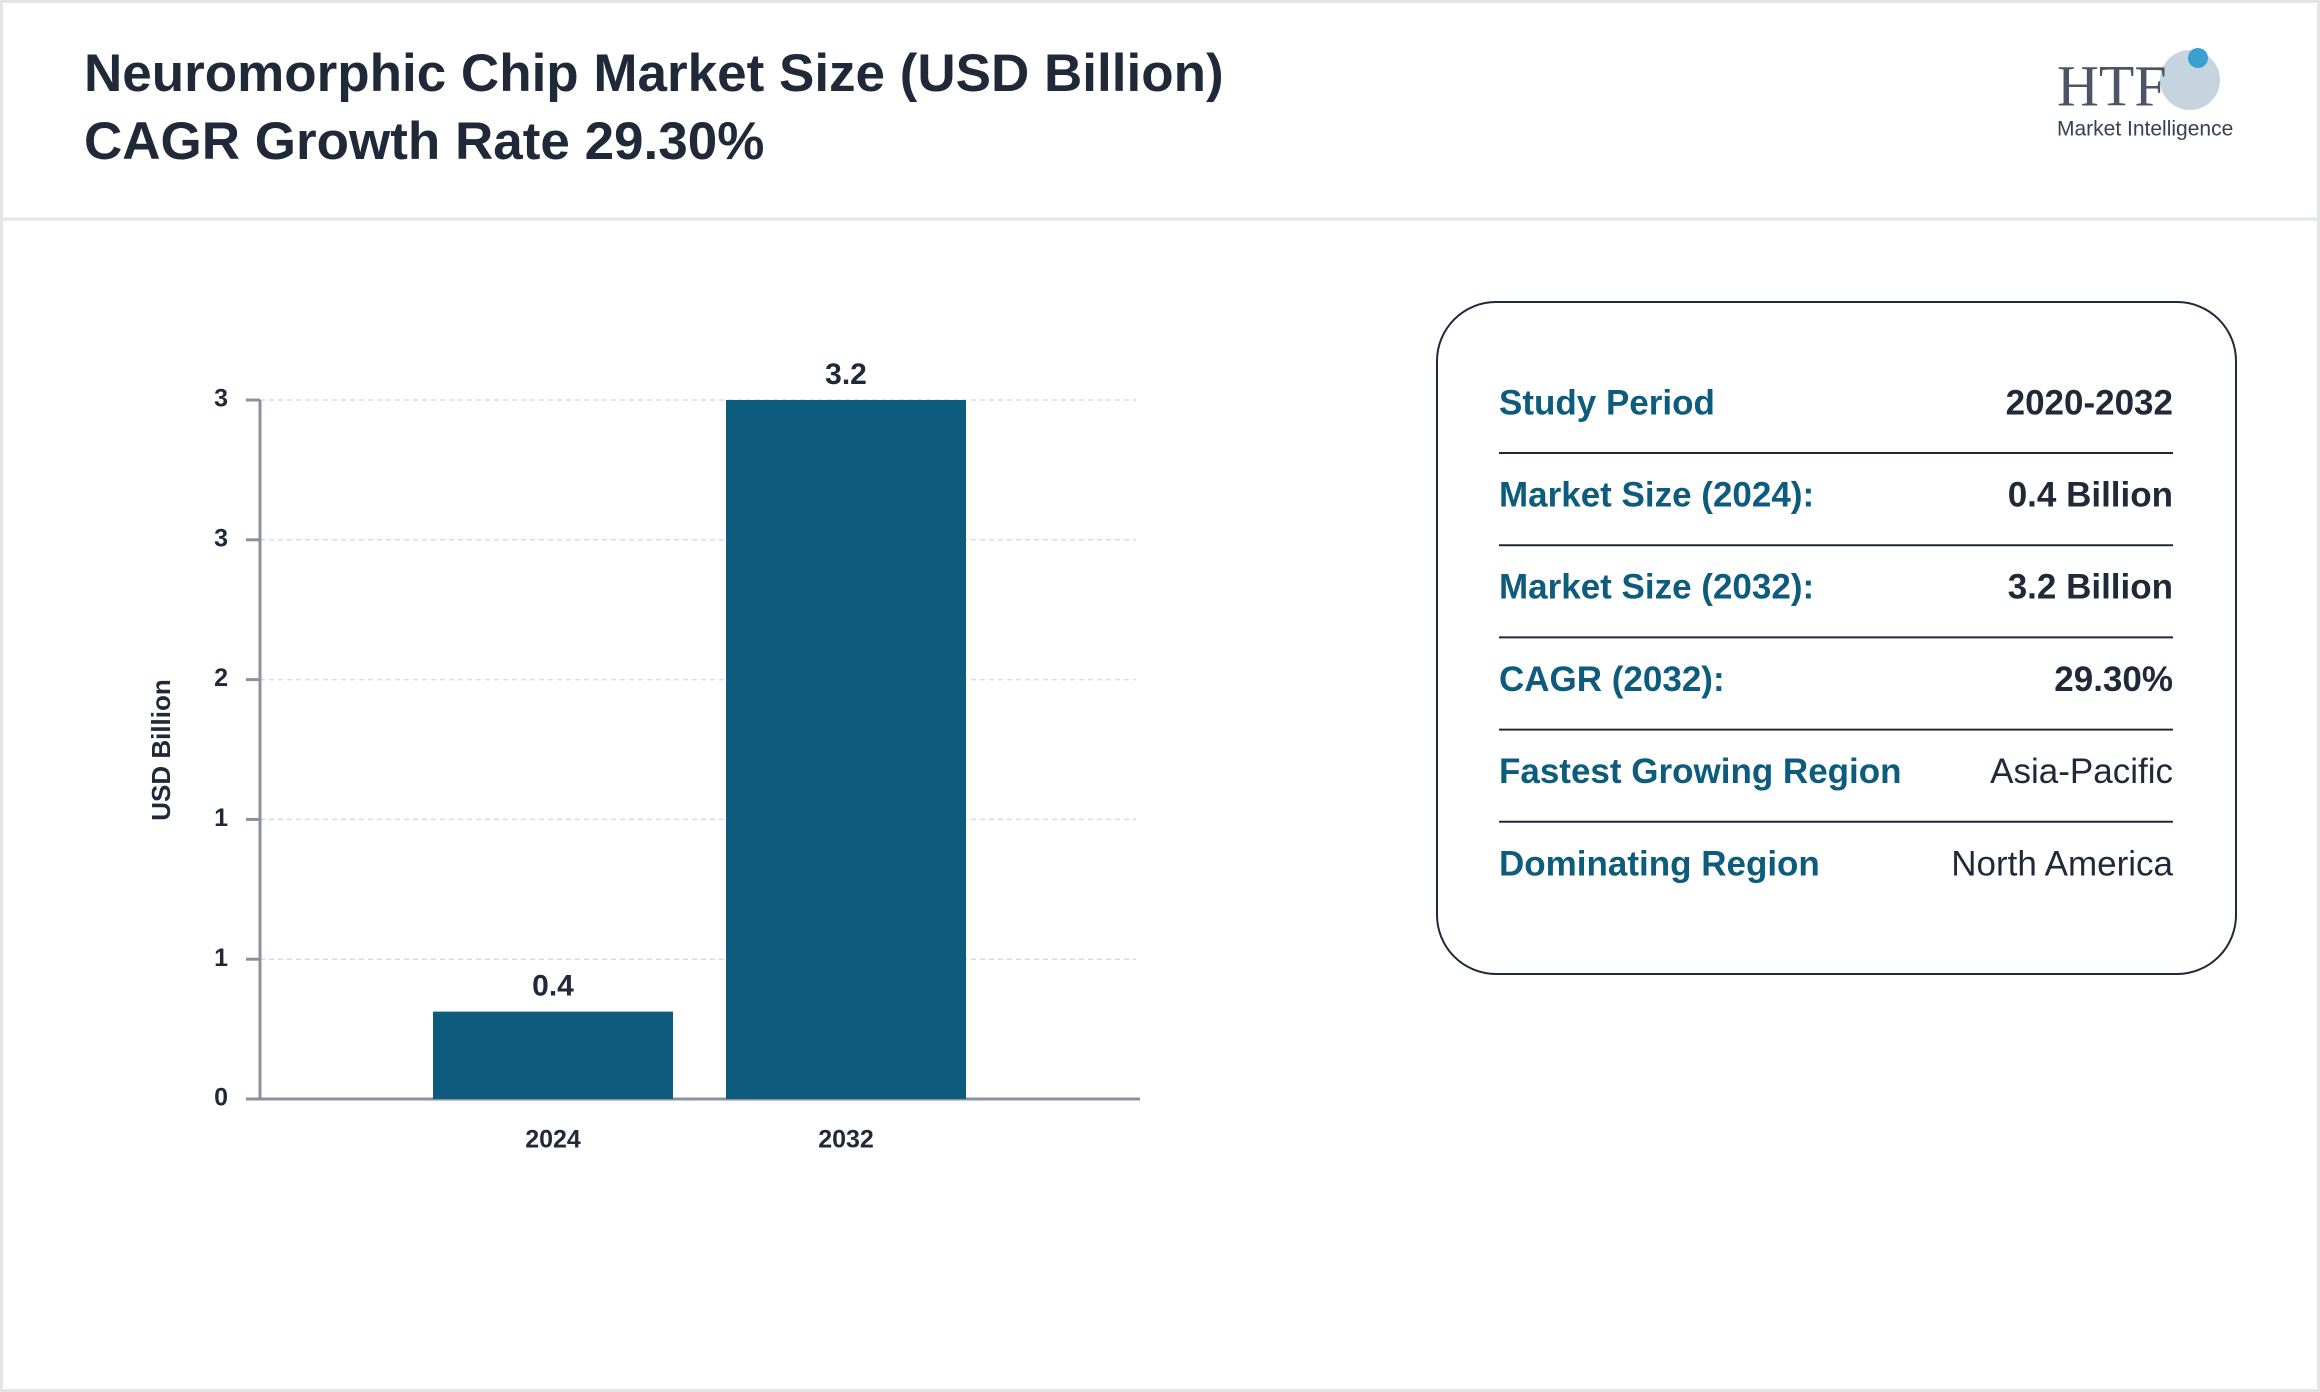 The image size is (2320, 1392). Describe the element at coordinates (846, 1140) in the screenshot. I see `x-tick-label: 2032` at that location.